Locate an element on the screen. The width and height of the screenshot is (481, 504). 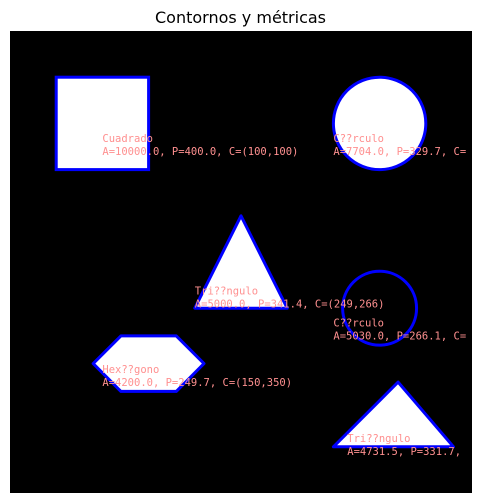
circle-1-label-name: C??rculo is located at coordinates (358, 139).